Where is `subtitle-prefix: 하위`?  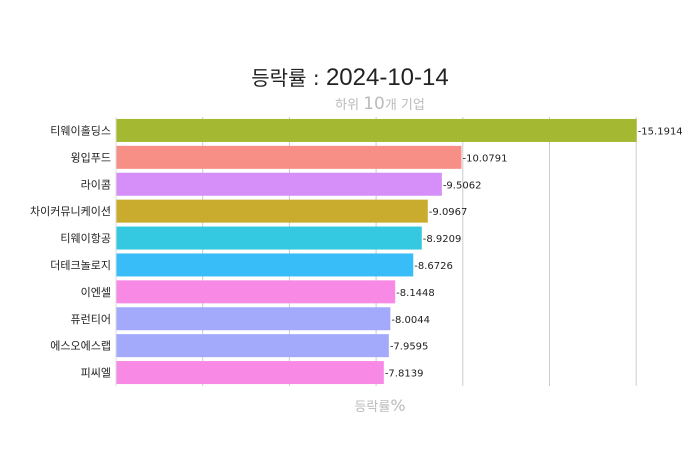 subtitle-prefix: 하위 is located at coordinates (349, 105).